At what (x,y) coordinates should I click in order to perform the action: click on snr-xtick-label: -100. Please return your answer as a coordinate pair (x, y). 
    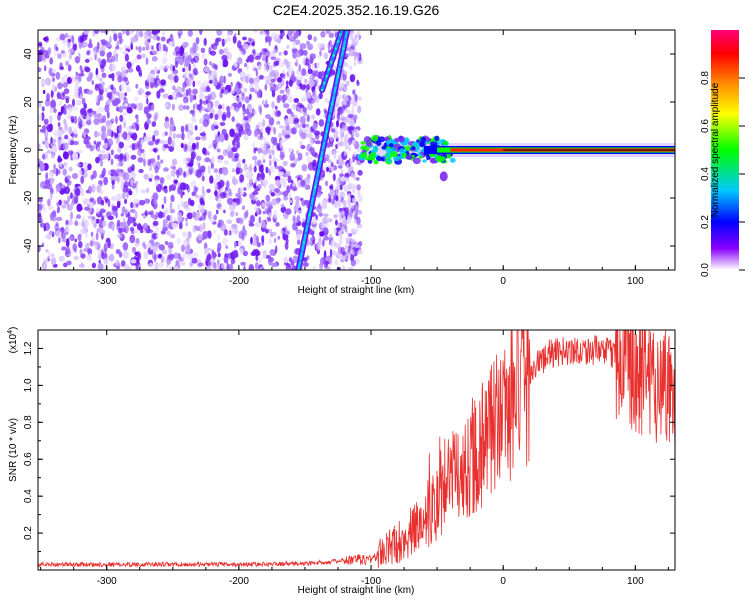
    Looking at the image, I should click on (371, 581).